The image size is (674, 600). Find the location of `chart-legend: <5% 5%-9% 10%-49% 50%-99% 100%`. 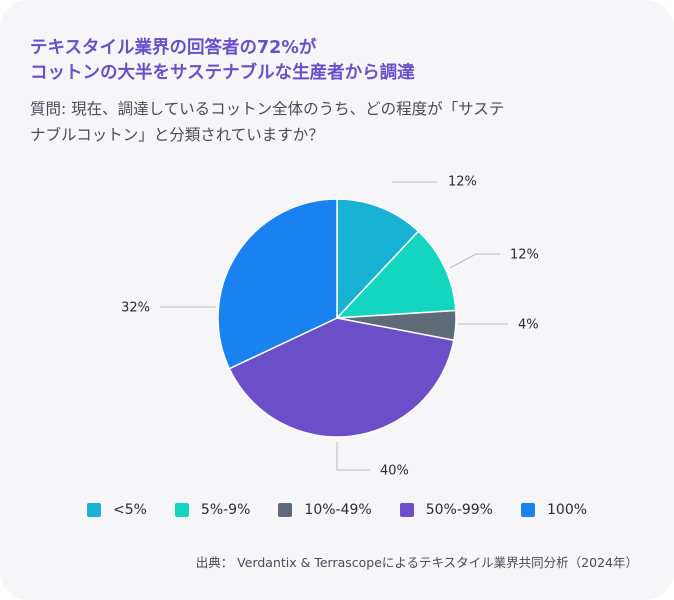

chart-legend: <5% 5%-9% 10%-49% 50%-99% 100% is located at coordinates (337, 510).